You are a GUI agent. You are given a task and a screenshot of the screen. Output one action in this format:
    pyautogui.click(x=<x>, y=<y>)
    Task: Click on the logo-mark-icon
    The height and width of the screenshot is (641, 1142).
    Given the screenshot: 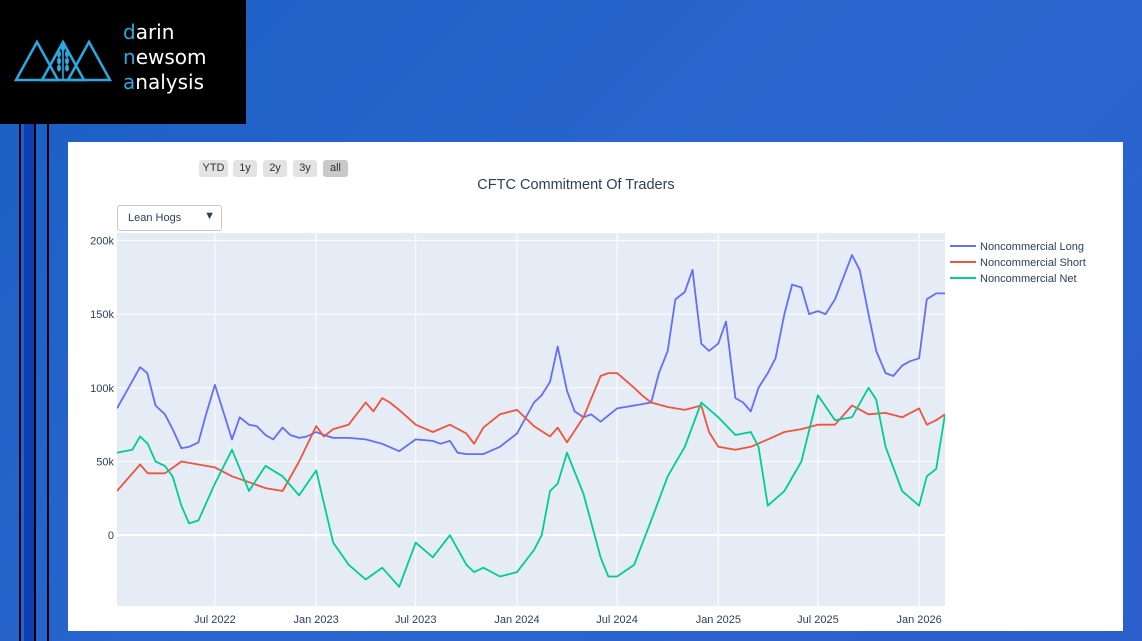 What is the action you would take?
    pyautogui.click(x=63, y=60)
    